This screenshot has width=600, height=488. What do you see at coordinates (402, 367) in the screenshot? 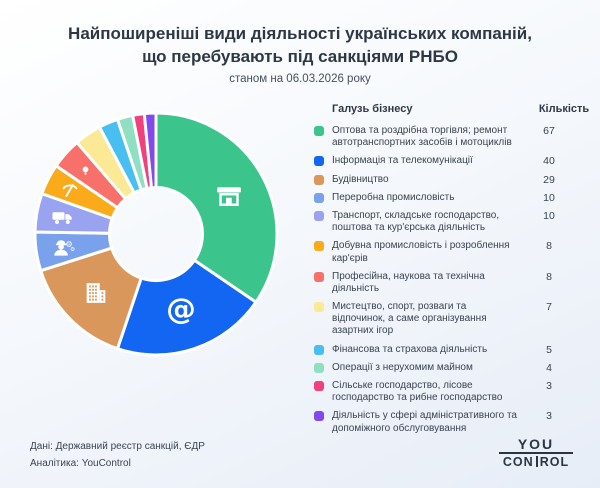
I see `legend-label: Операції з нерухомим майном` at bounding box center [402, 367].